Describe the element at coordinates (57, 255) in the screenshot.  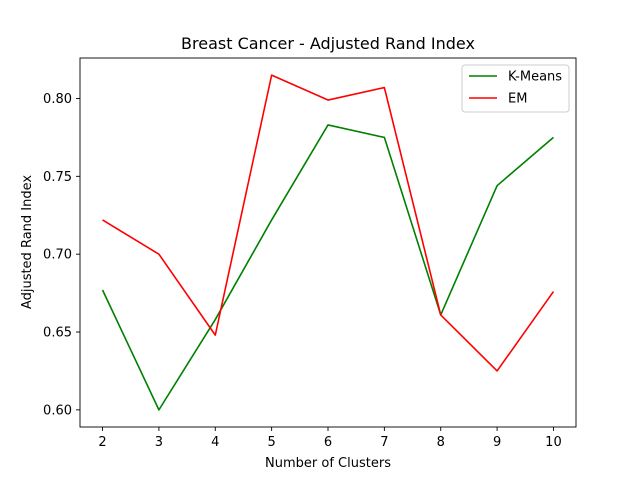
I see `y-tick-label: 0.70` at that location.